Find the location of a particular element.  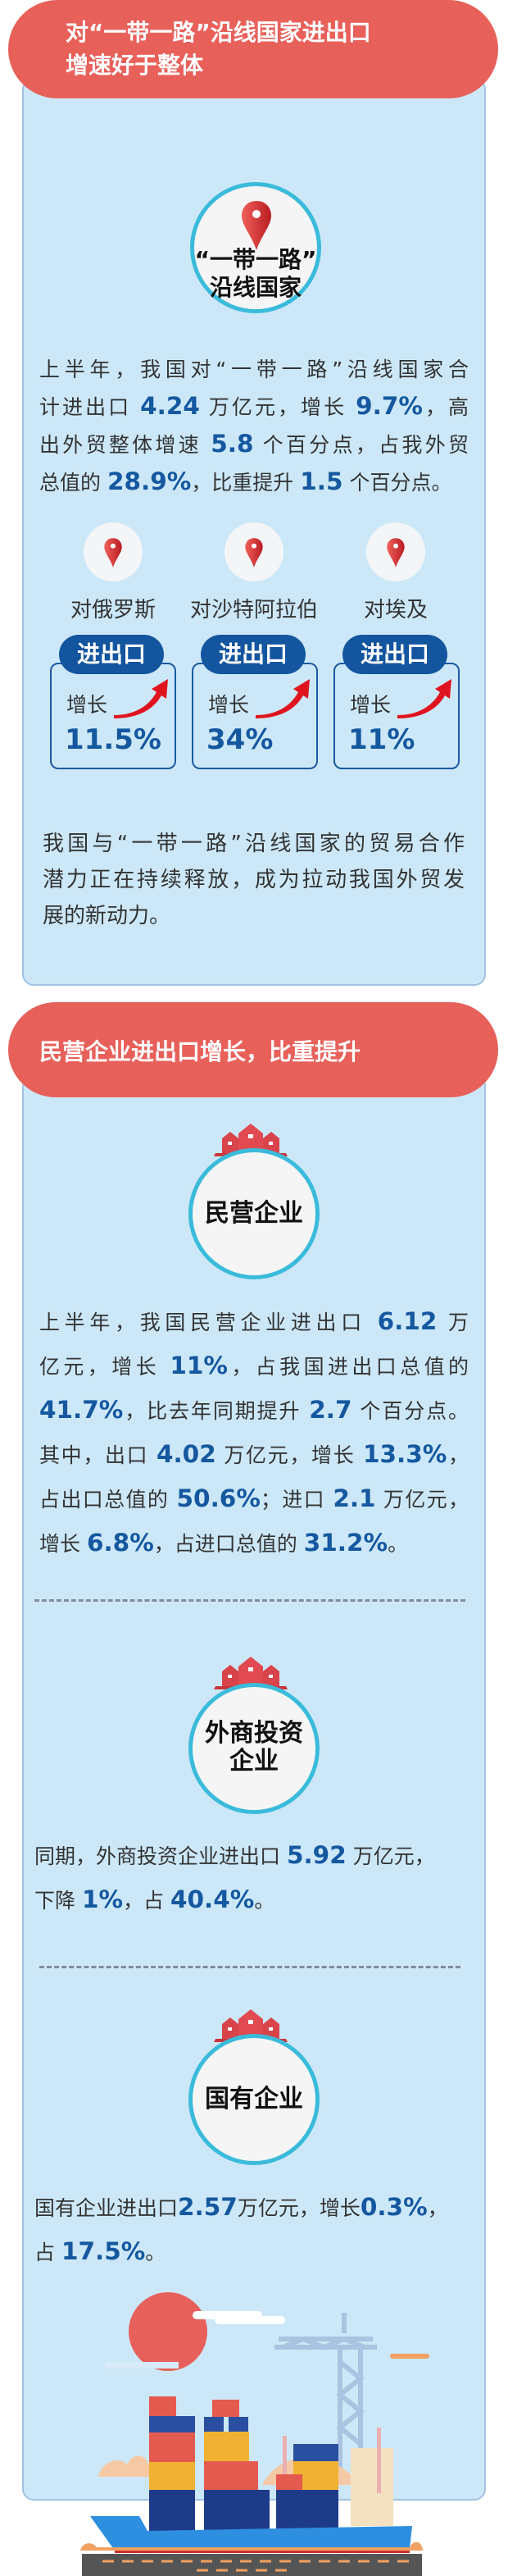

text-line: 其中，出口 4.02 万亿元，增长 13.3%， is located at coordinates (254, 1455).